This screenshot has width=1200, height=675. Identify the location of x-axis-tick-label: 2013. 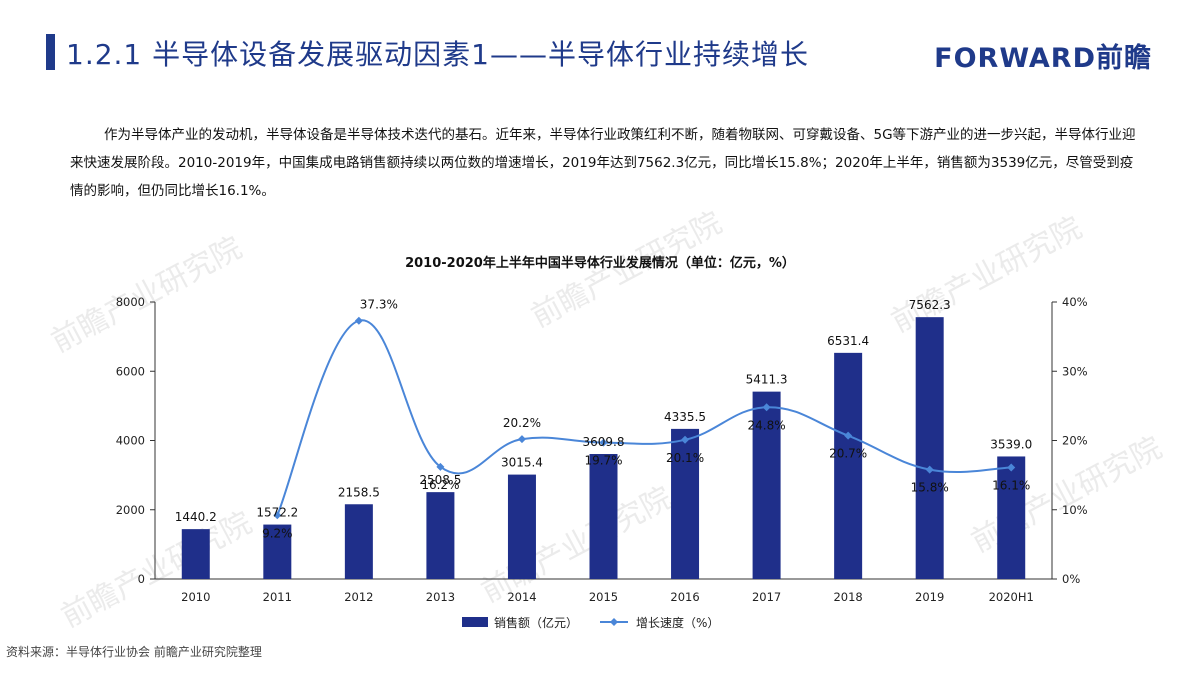
(440, 597).